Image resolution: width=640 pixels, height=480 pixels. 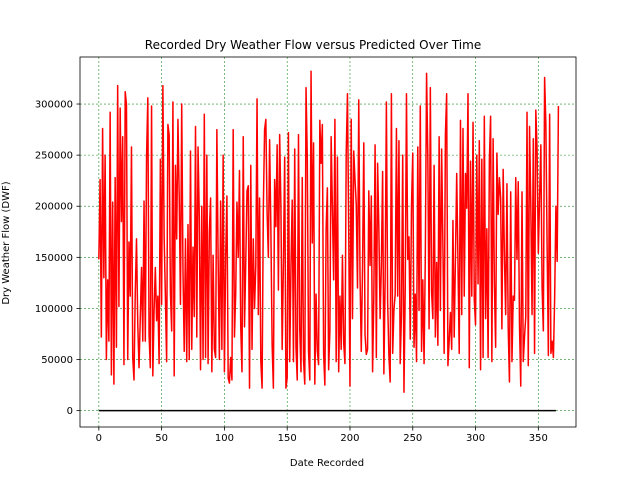 I want to click on x-tick-label: 200, so click(x=349, y=438).